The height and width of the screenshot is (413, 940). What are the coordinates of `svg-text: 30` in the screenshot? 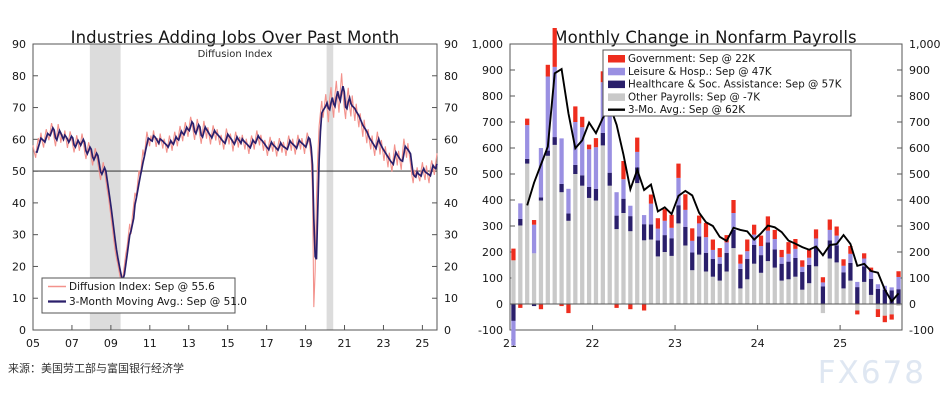 It's located at (451, 235).